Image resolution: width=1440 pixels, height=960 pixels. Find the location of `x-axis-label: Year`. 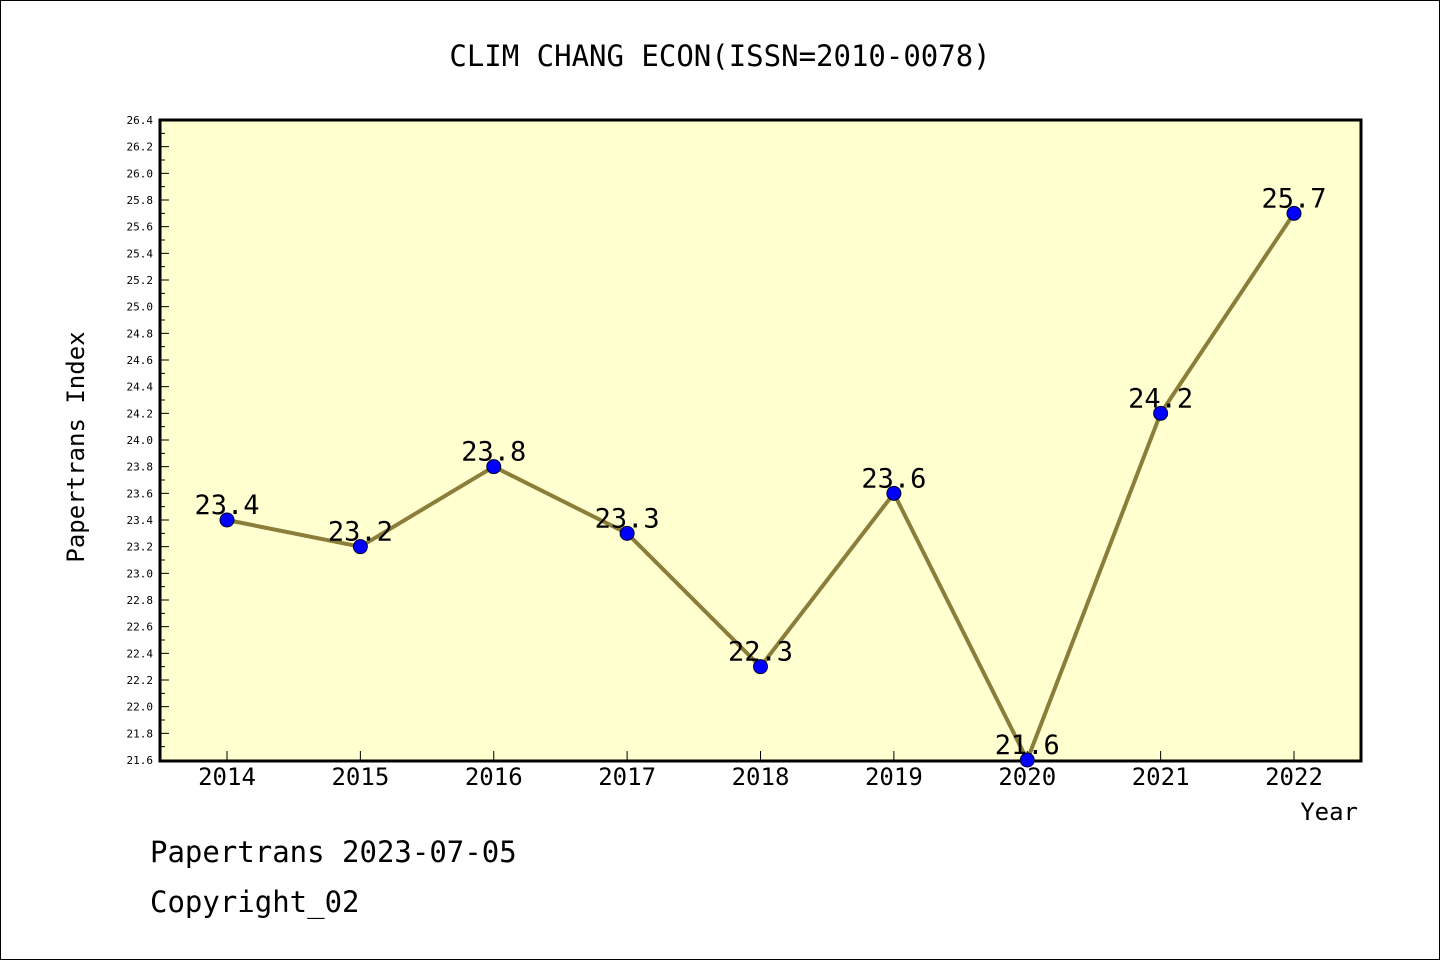

x-axis-label: Year is located at coordinates (1329, 812).